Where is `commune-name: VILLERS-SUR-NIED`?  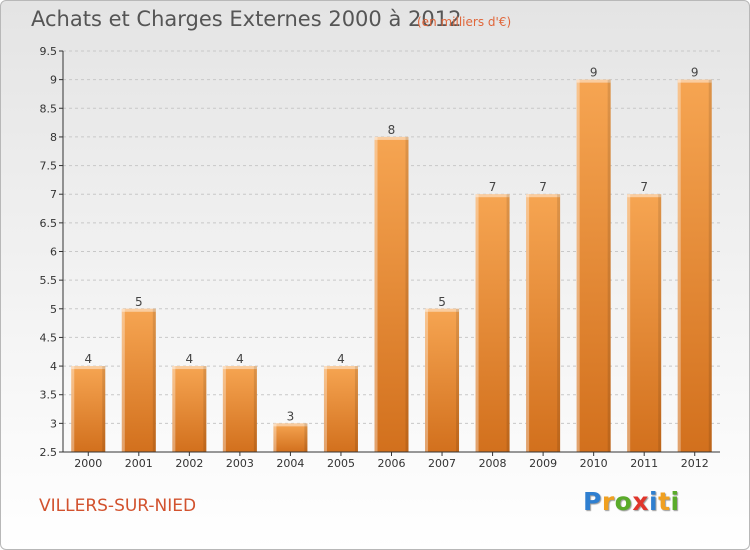
commune-name: VILLERS-SUR-NIED is located at coordinates (118, 506).